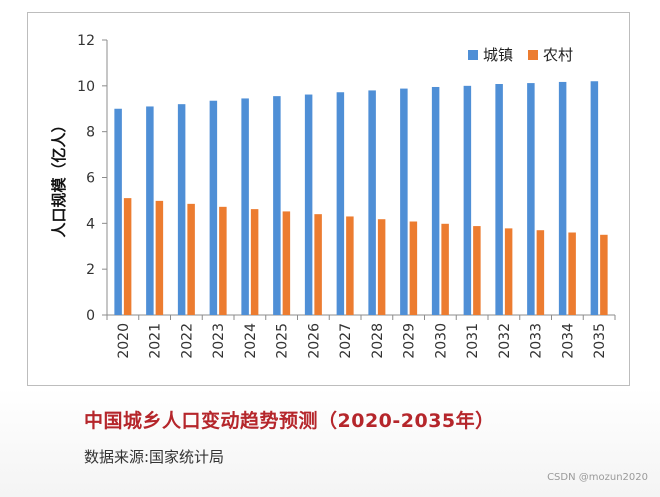 The image size is (660, 497). Describe the element at coordinates (127, 256) in the screenshot. I see `bar-农村-2020` at that location.